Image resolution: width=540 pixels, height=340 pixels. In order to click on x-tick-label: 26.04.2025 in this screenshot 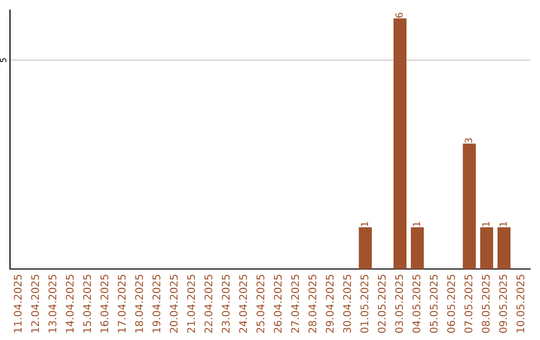, I will do `click(278, 303)`.